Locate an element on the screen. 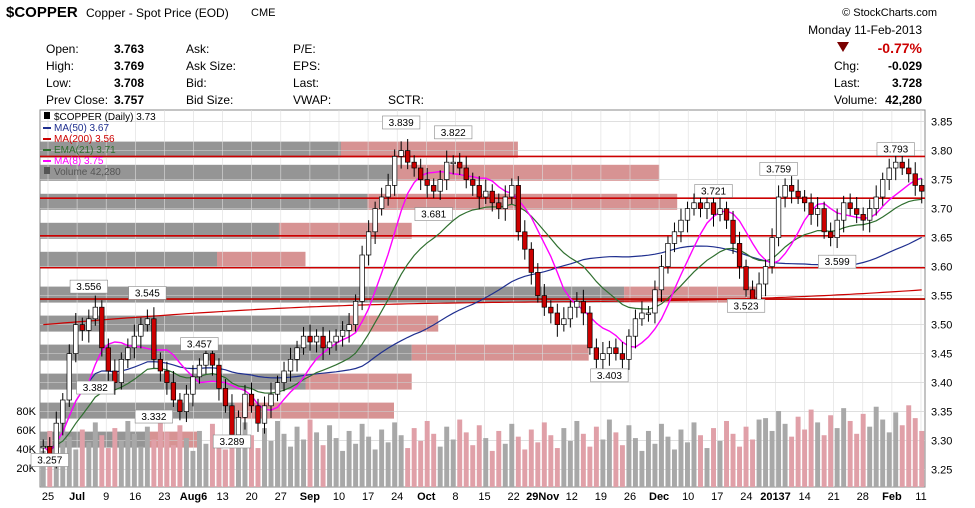 This screenshot has width=975, height=508. price-annotation: 3.721 is located at coordinates (713, 191).